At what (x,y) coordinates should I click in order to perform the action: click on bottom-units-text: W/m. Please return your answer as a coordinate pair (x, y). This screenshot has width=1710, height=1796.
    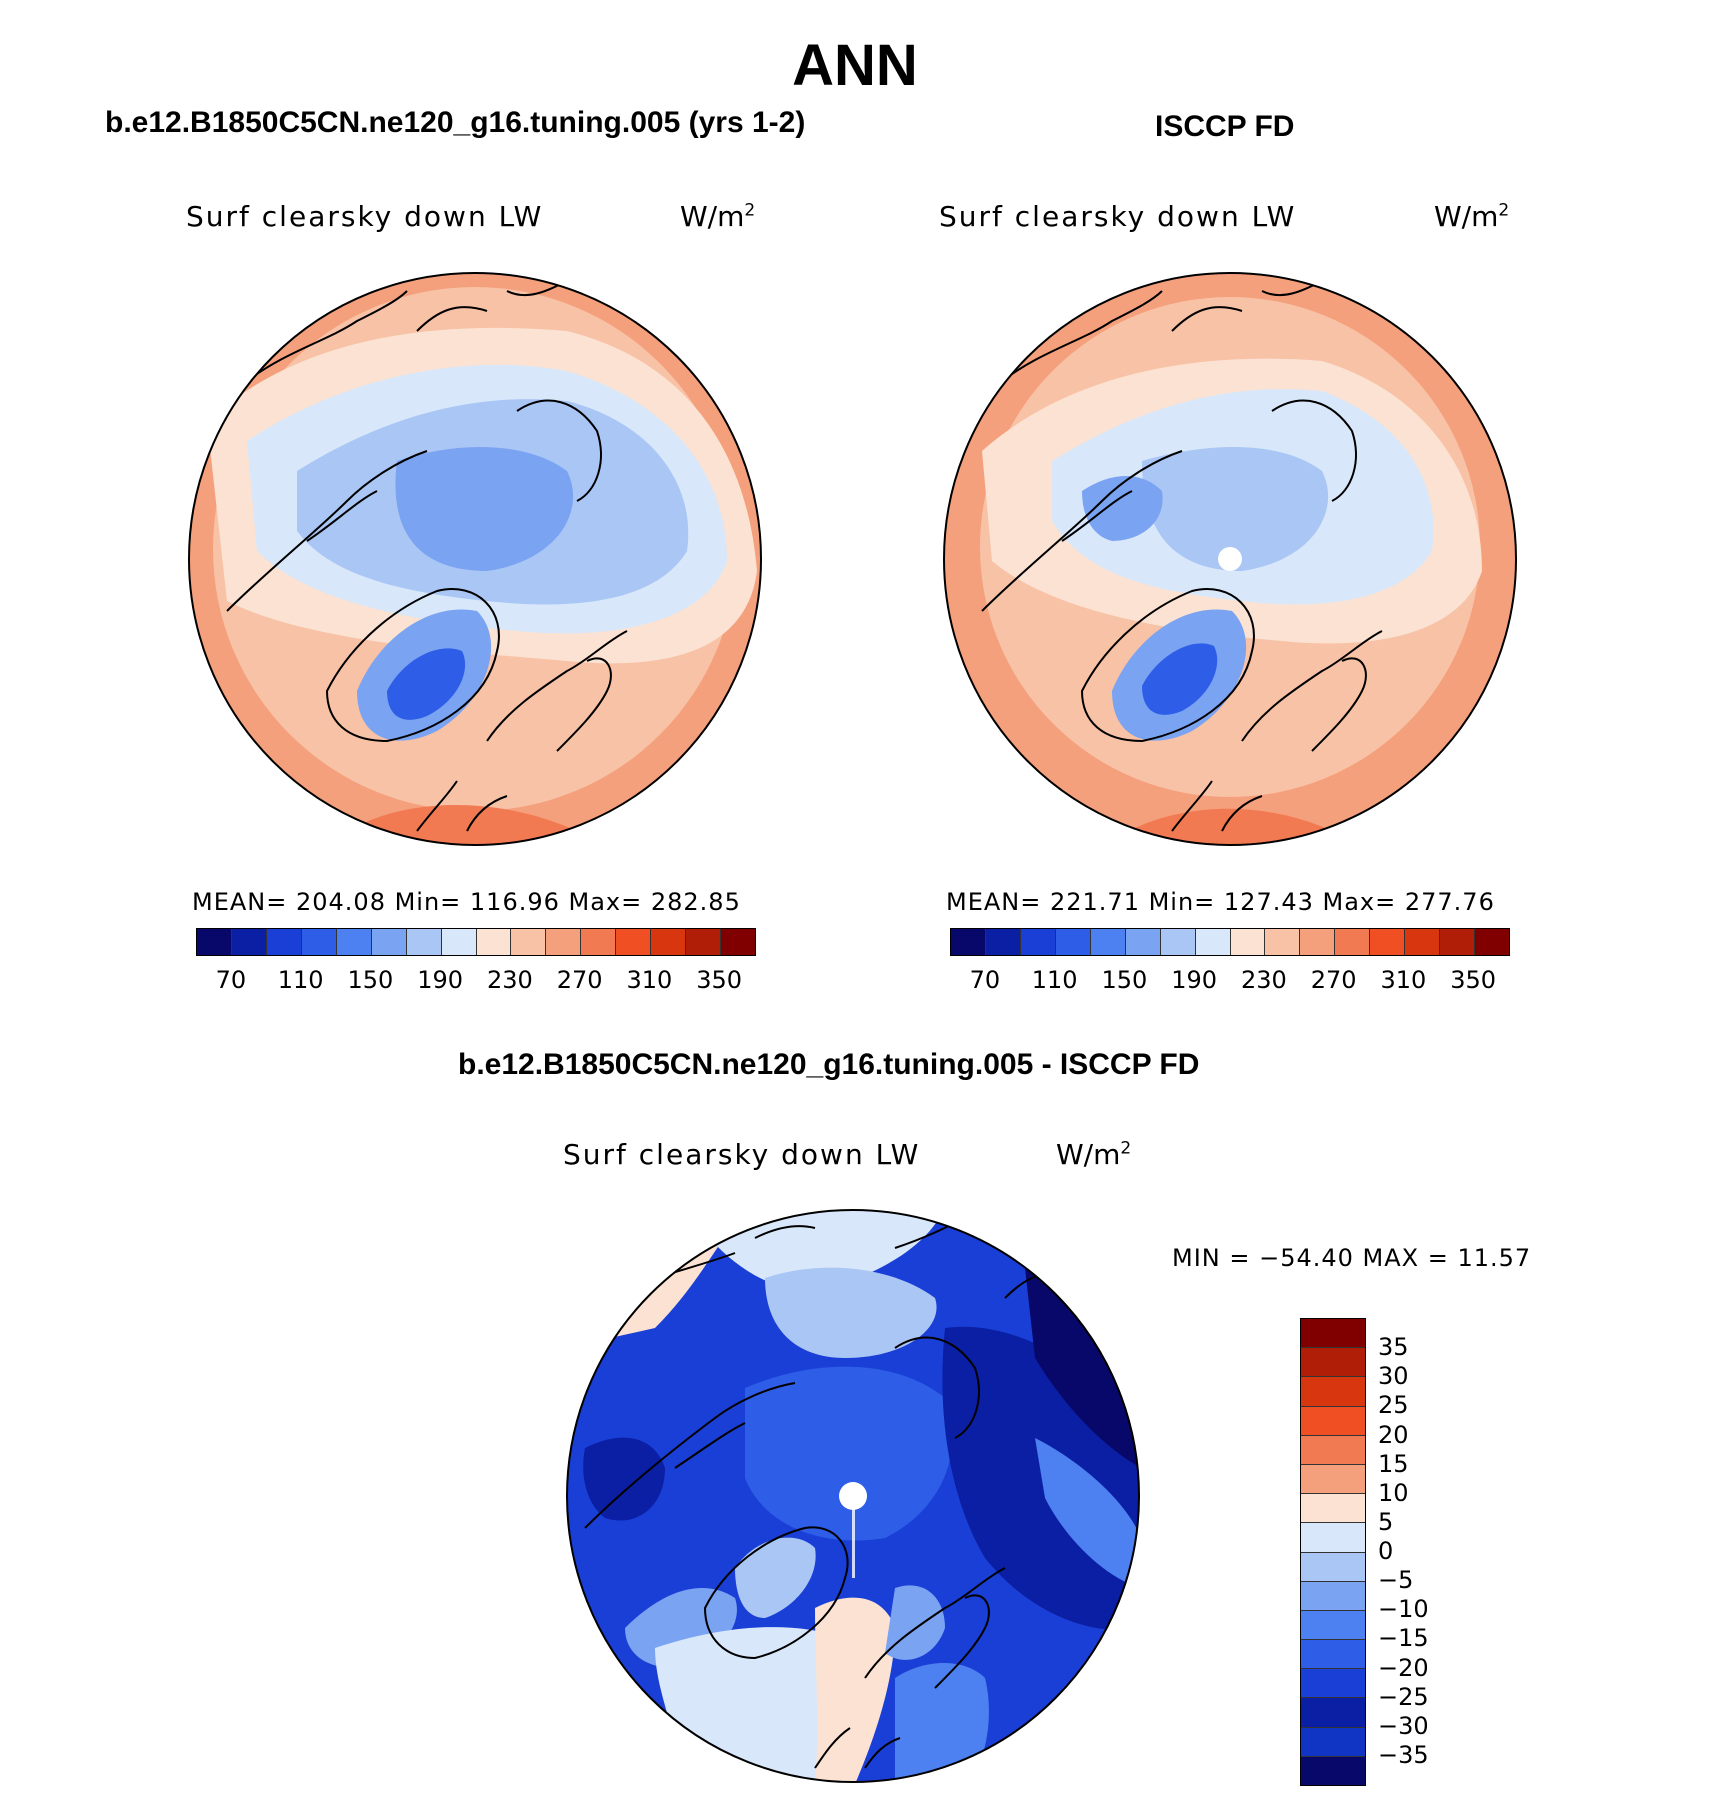
    Looking at the image, I should click on (1088, 1154).